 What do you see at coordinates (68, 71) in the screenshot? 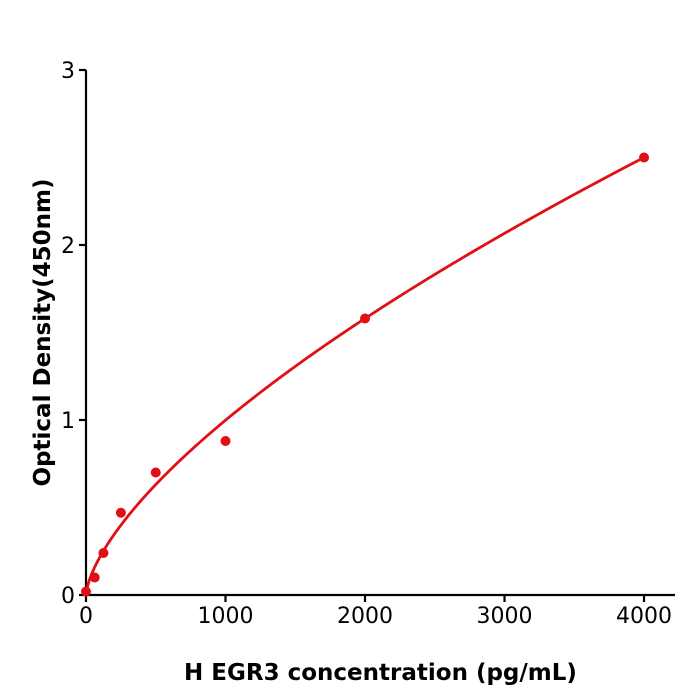
I see `y-tick-label: 3` at bounding box center [68, 71].